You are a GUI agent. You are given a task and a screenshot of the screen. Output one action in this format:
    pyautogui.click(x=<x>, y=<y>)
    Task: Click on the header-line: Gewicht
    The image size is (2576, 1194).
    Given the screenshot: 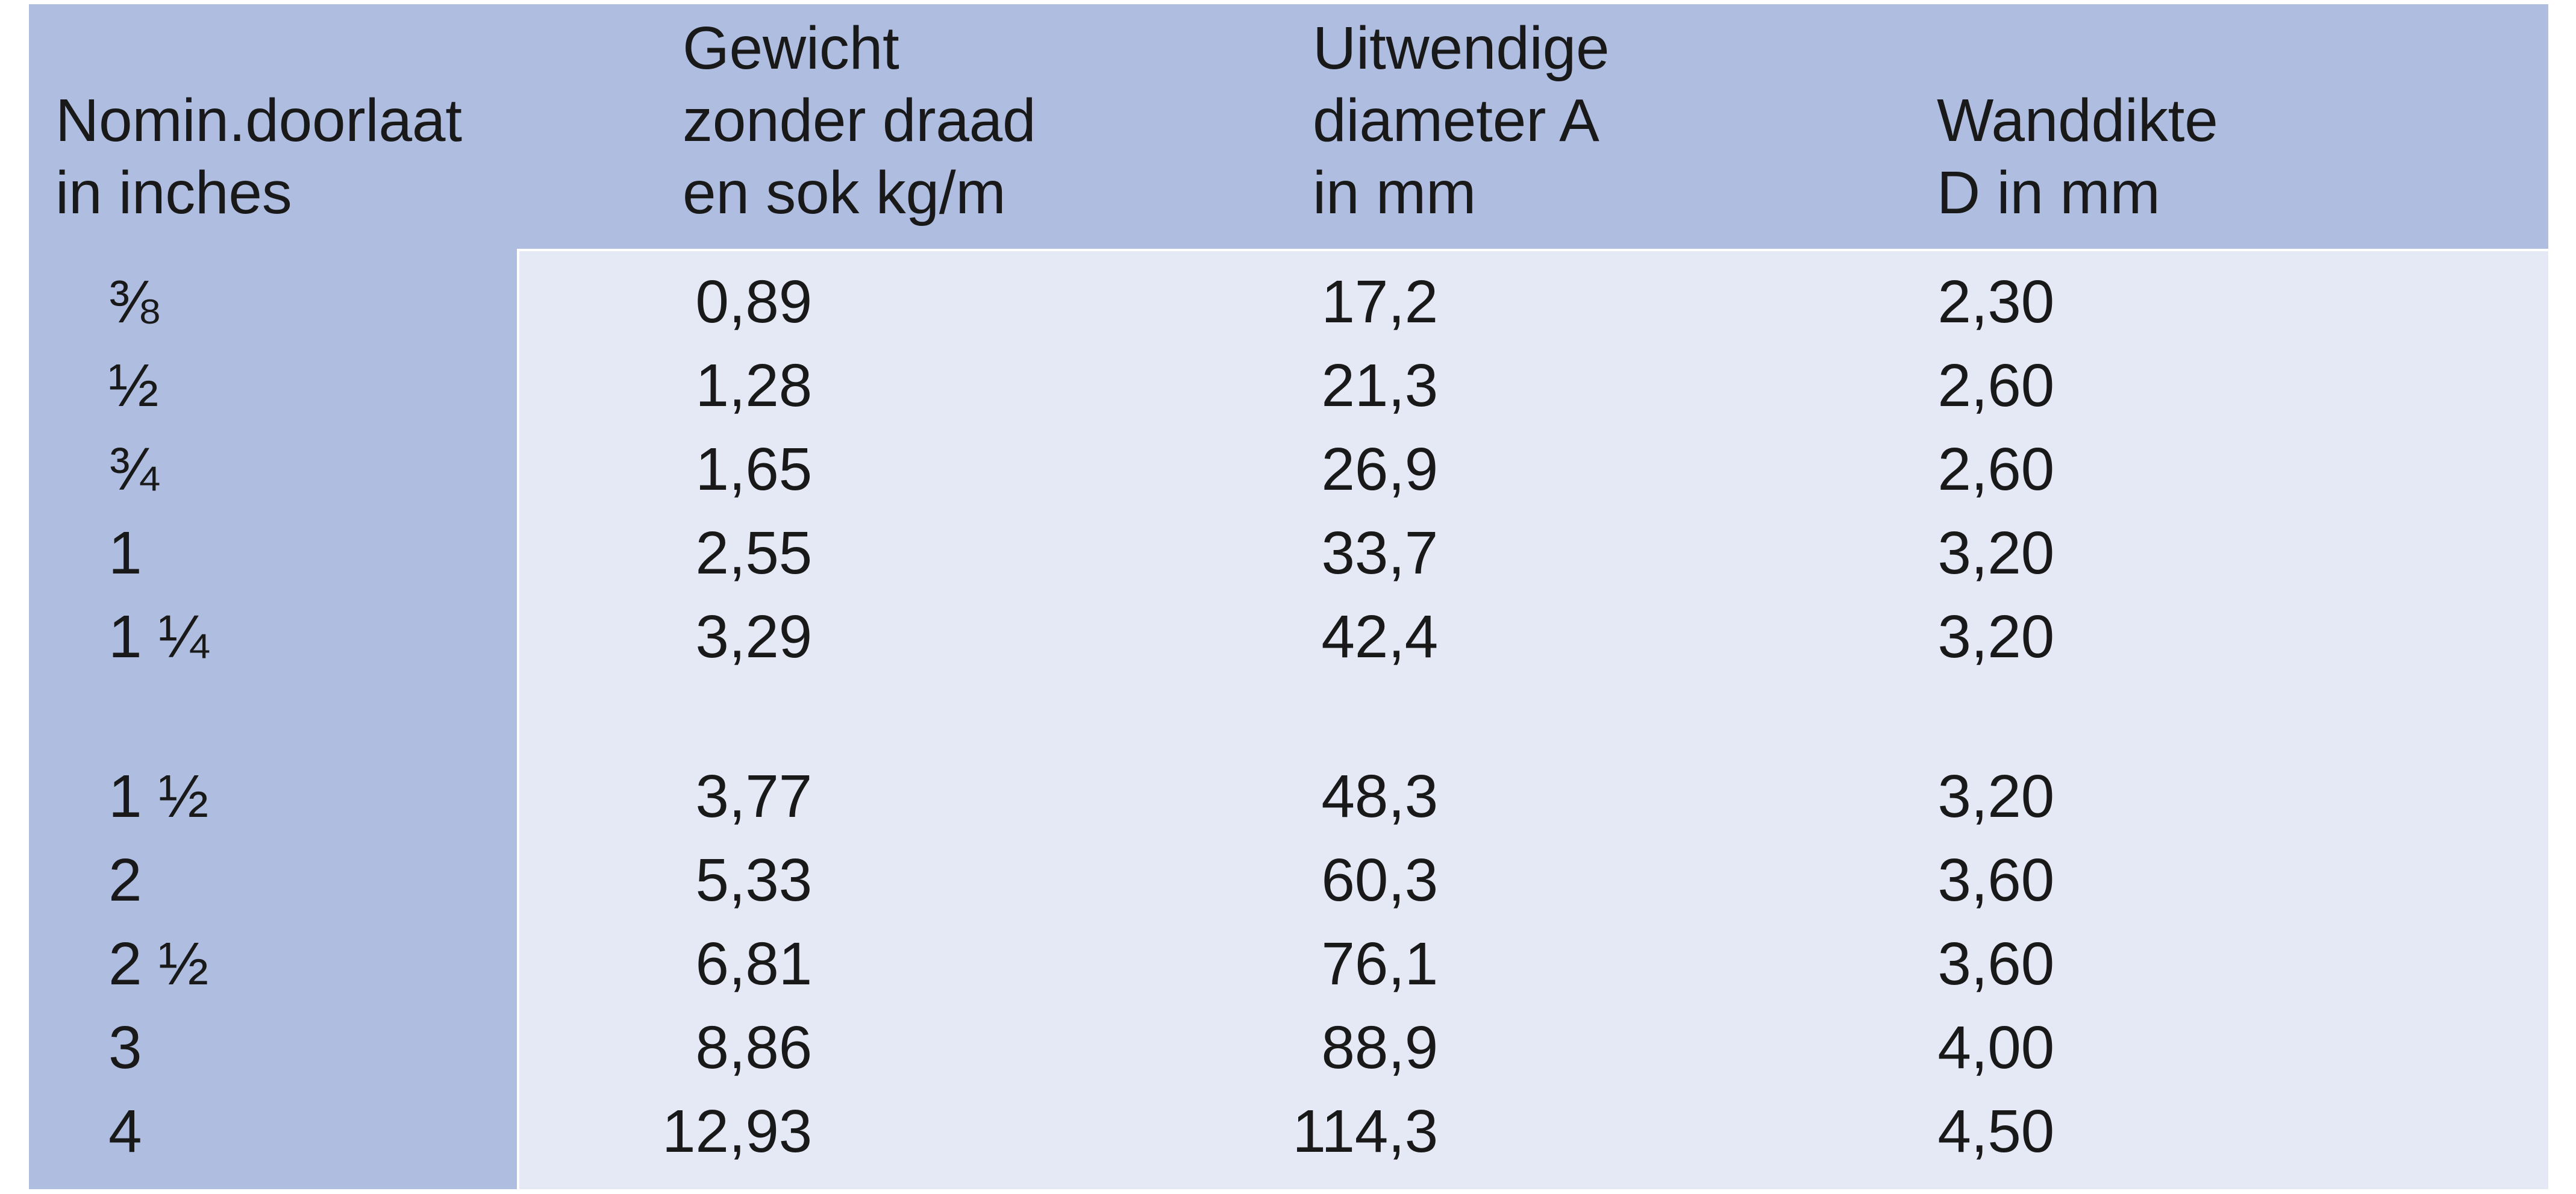 What is the action you would take?
    pyautogui.click(x=791, y=48)
    